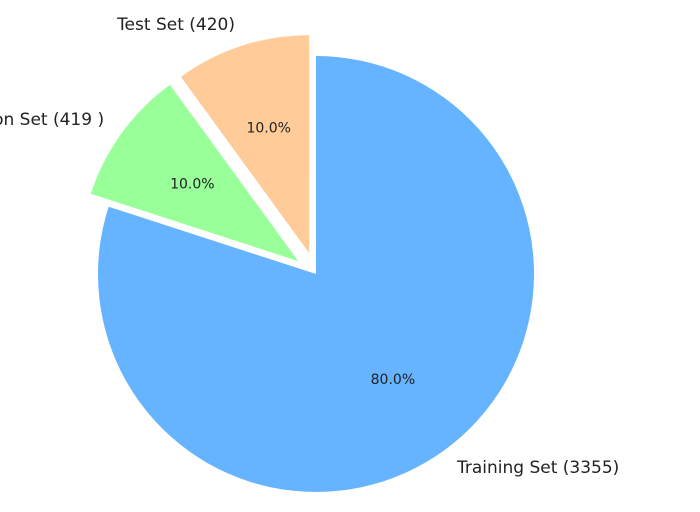 The height and width of the screenshot is (512, 700). What do you see at coordinates (537, 468) in the screenshot?
I see `pie-slice-0-category-label: Training Set (3355)` at bounding box center [537, 468].